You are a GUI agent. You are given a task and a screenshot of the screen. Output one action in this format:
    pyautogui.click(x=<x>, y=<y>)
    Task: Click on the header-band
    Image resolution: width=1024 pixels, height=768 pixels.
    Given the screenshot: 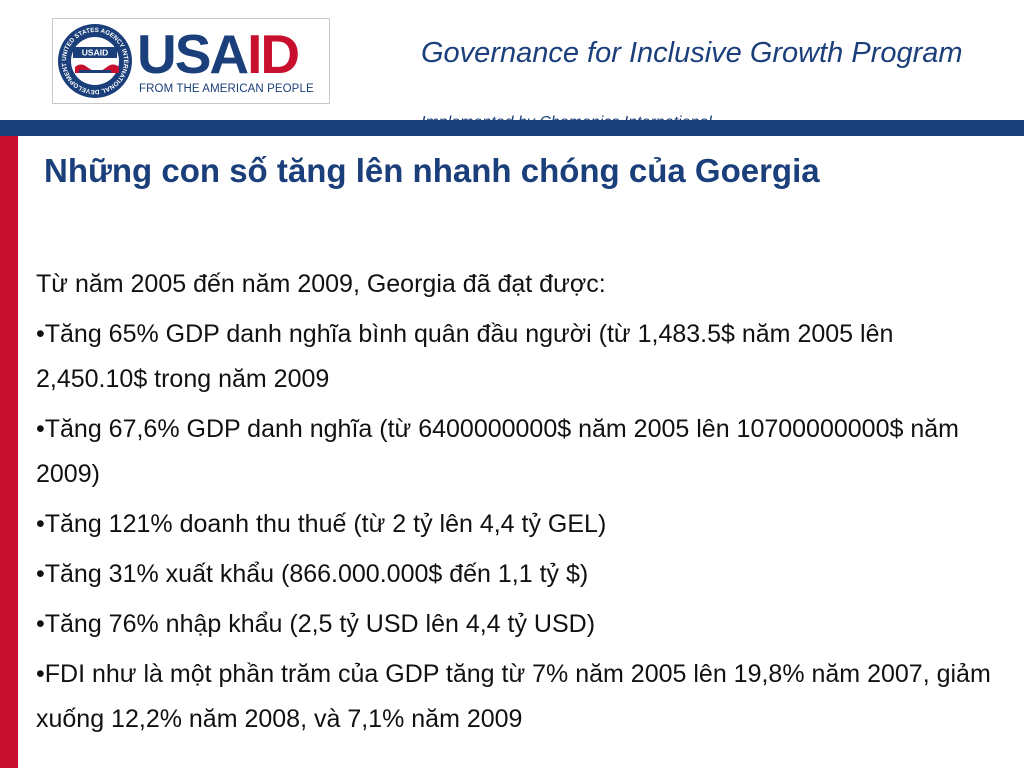 What is the action you would take?
    pyautogui.click(x=512, y=128)
    